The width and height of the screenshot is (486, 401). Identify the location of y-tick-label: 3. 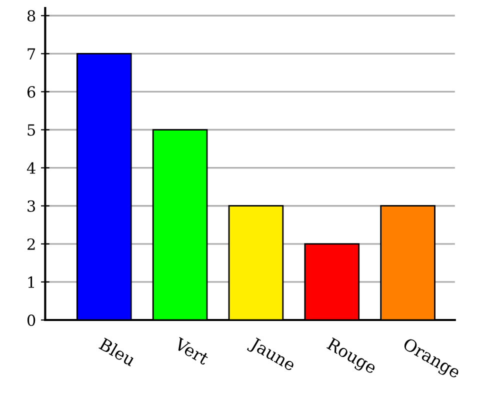
(32, 206).